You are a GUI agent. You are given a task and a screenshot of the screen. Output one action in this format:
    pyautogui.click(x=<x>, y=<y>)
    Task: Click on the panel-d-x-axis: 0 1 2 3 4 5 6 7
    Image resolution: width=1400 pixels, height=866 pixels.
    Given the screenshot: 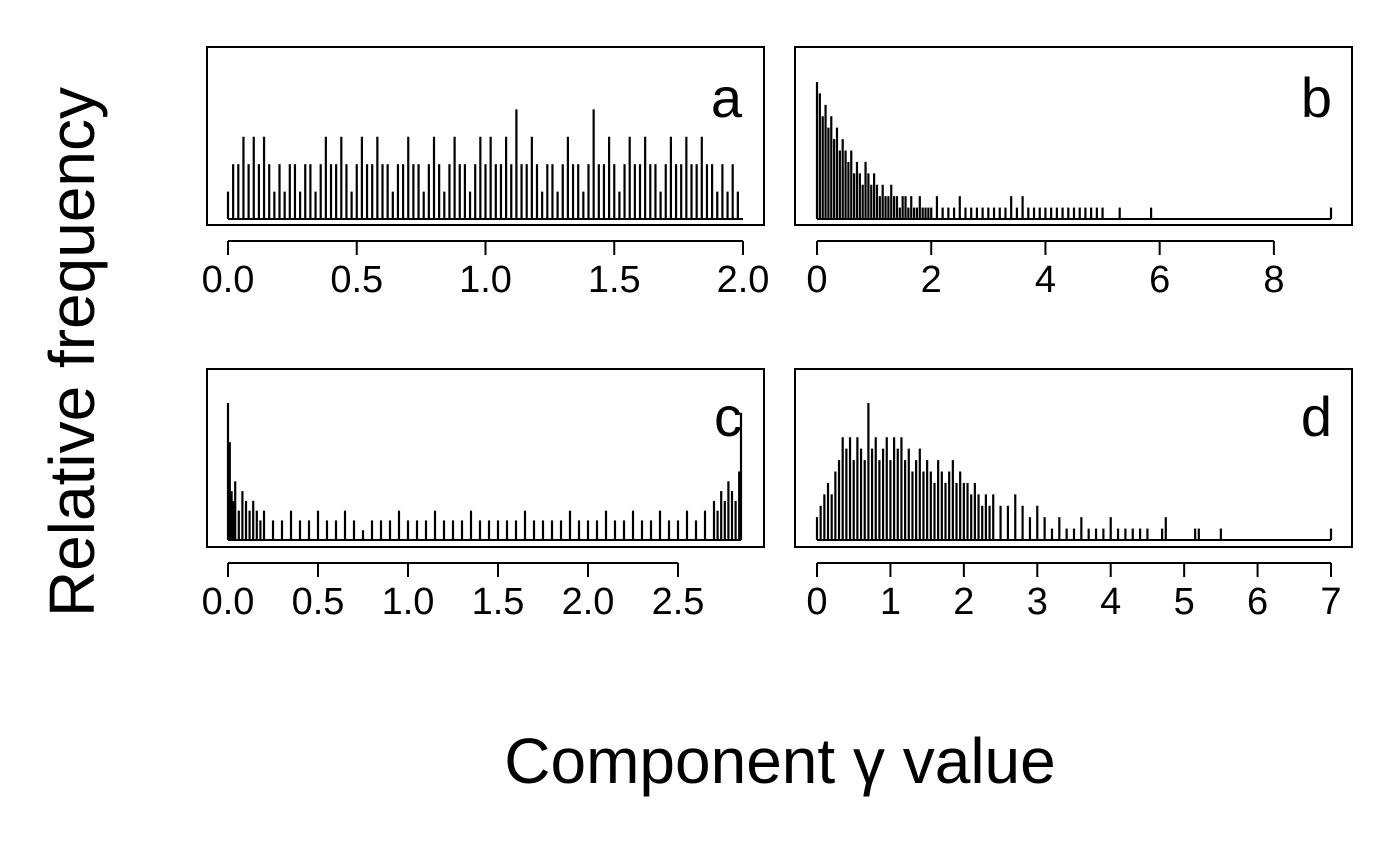 What is the action you would take?
    pyautogui.click(x=1074, y=592)
    